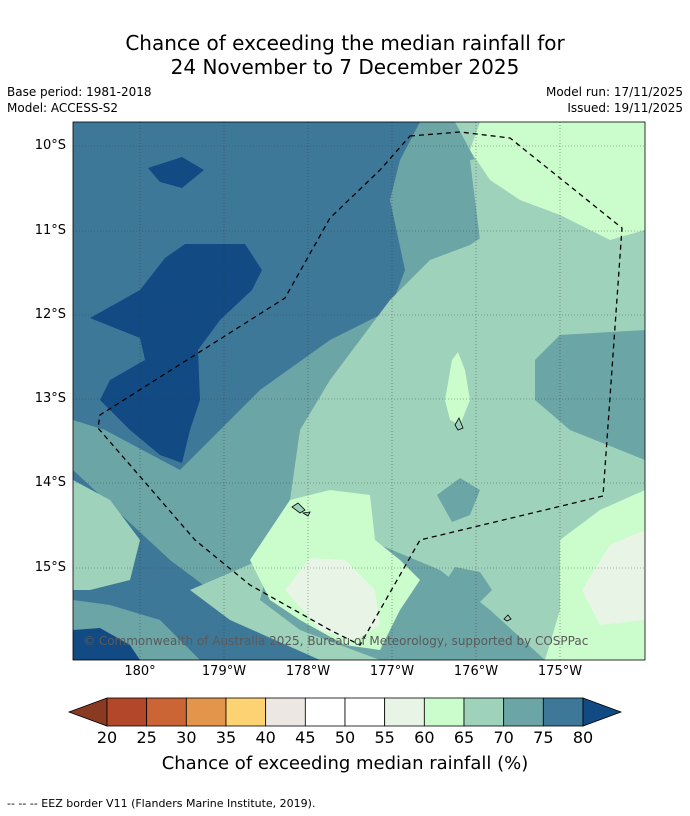 Image resolution: width=690 pixels, height=816 pixels. Describe the element at coordinates (464, 737) in the screenshot. I see `colorbar-tick-label: 65` at that location.